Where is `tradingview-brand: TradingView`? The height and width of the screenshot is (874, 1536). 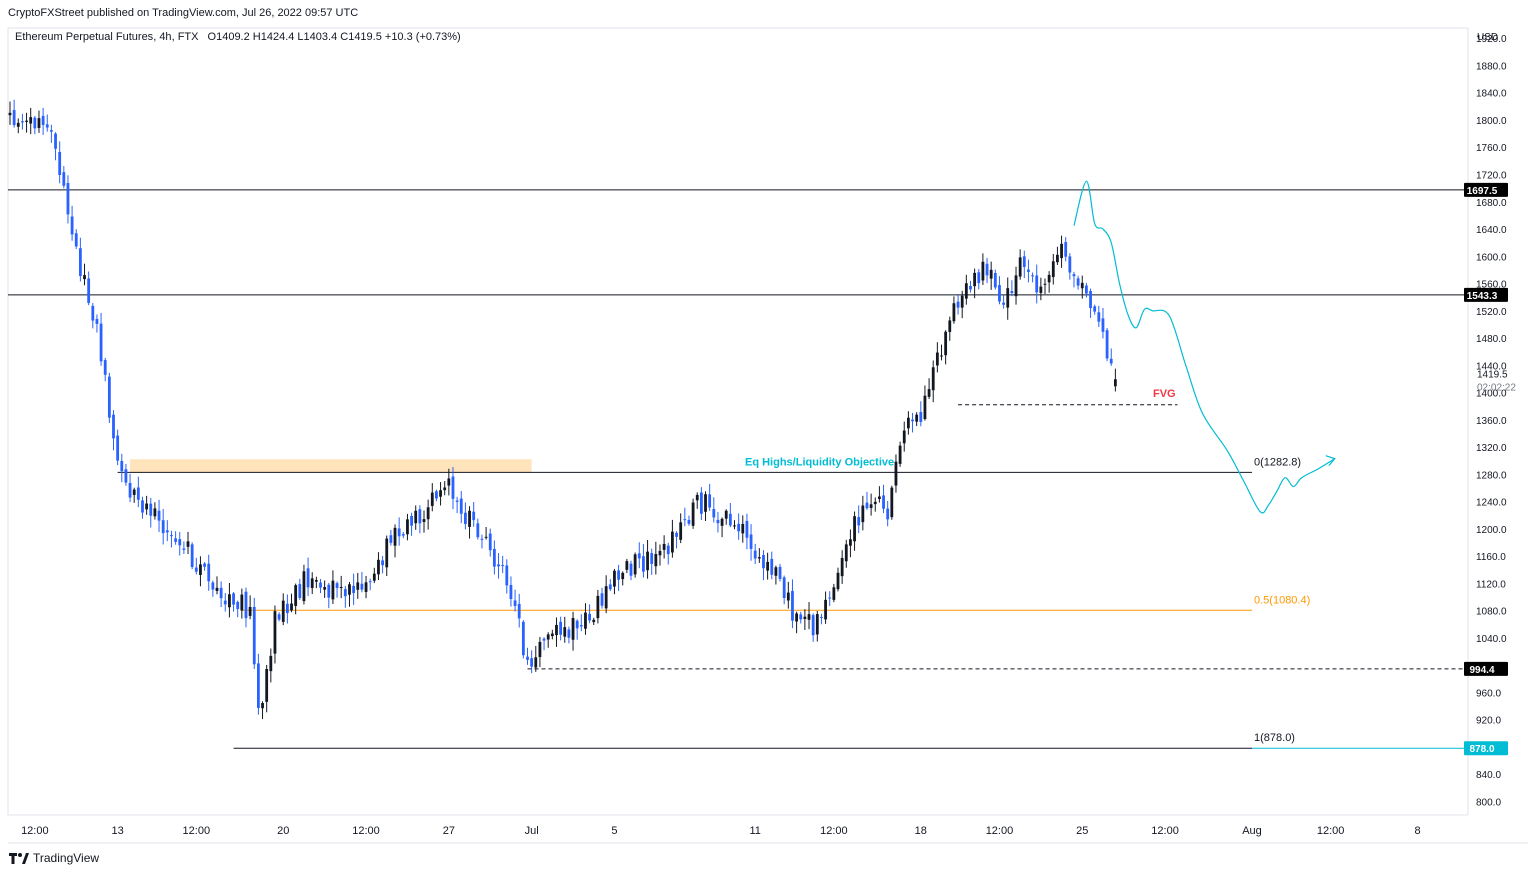
tradingview-brand: TradingView is located at coordinates (54, 858).